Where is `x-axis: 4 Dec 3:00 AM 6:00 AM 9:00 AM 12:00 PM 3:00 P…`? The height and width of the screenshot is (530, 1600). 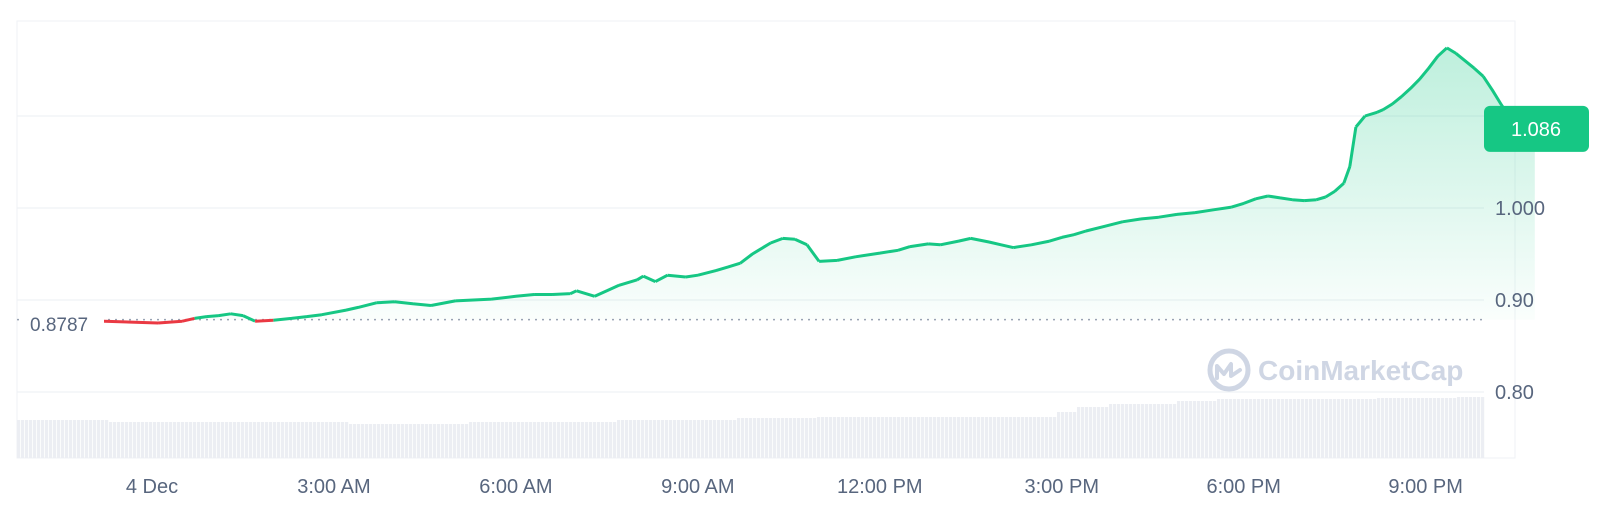
x-axis: 4 Dec 3:00 AM 6:00 AM 9:00 AM 12:00 PM 3:00 P… is located at coordinates (794, 487).